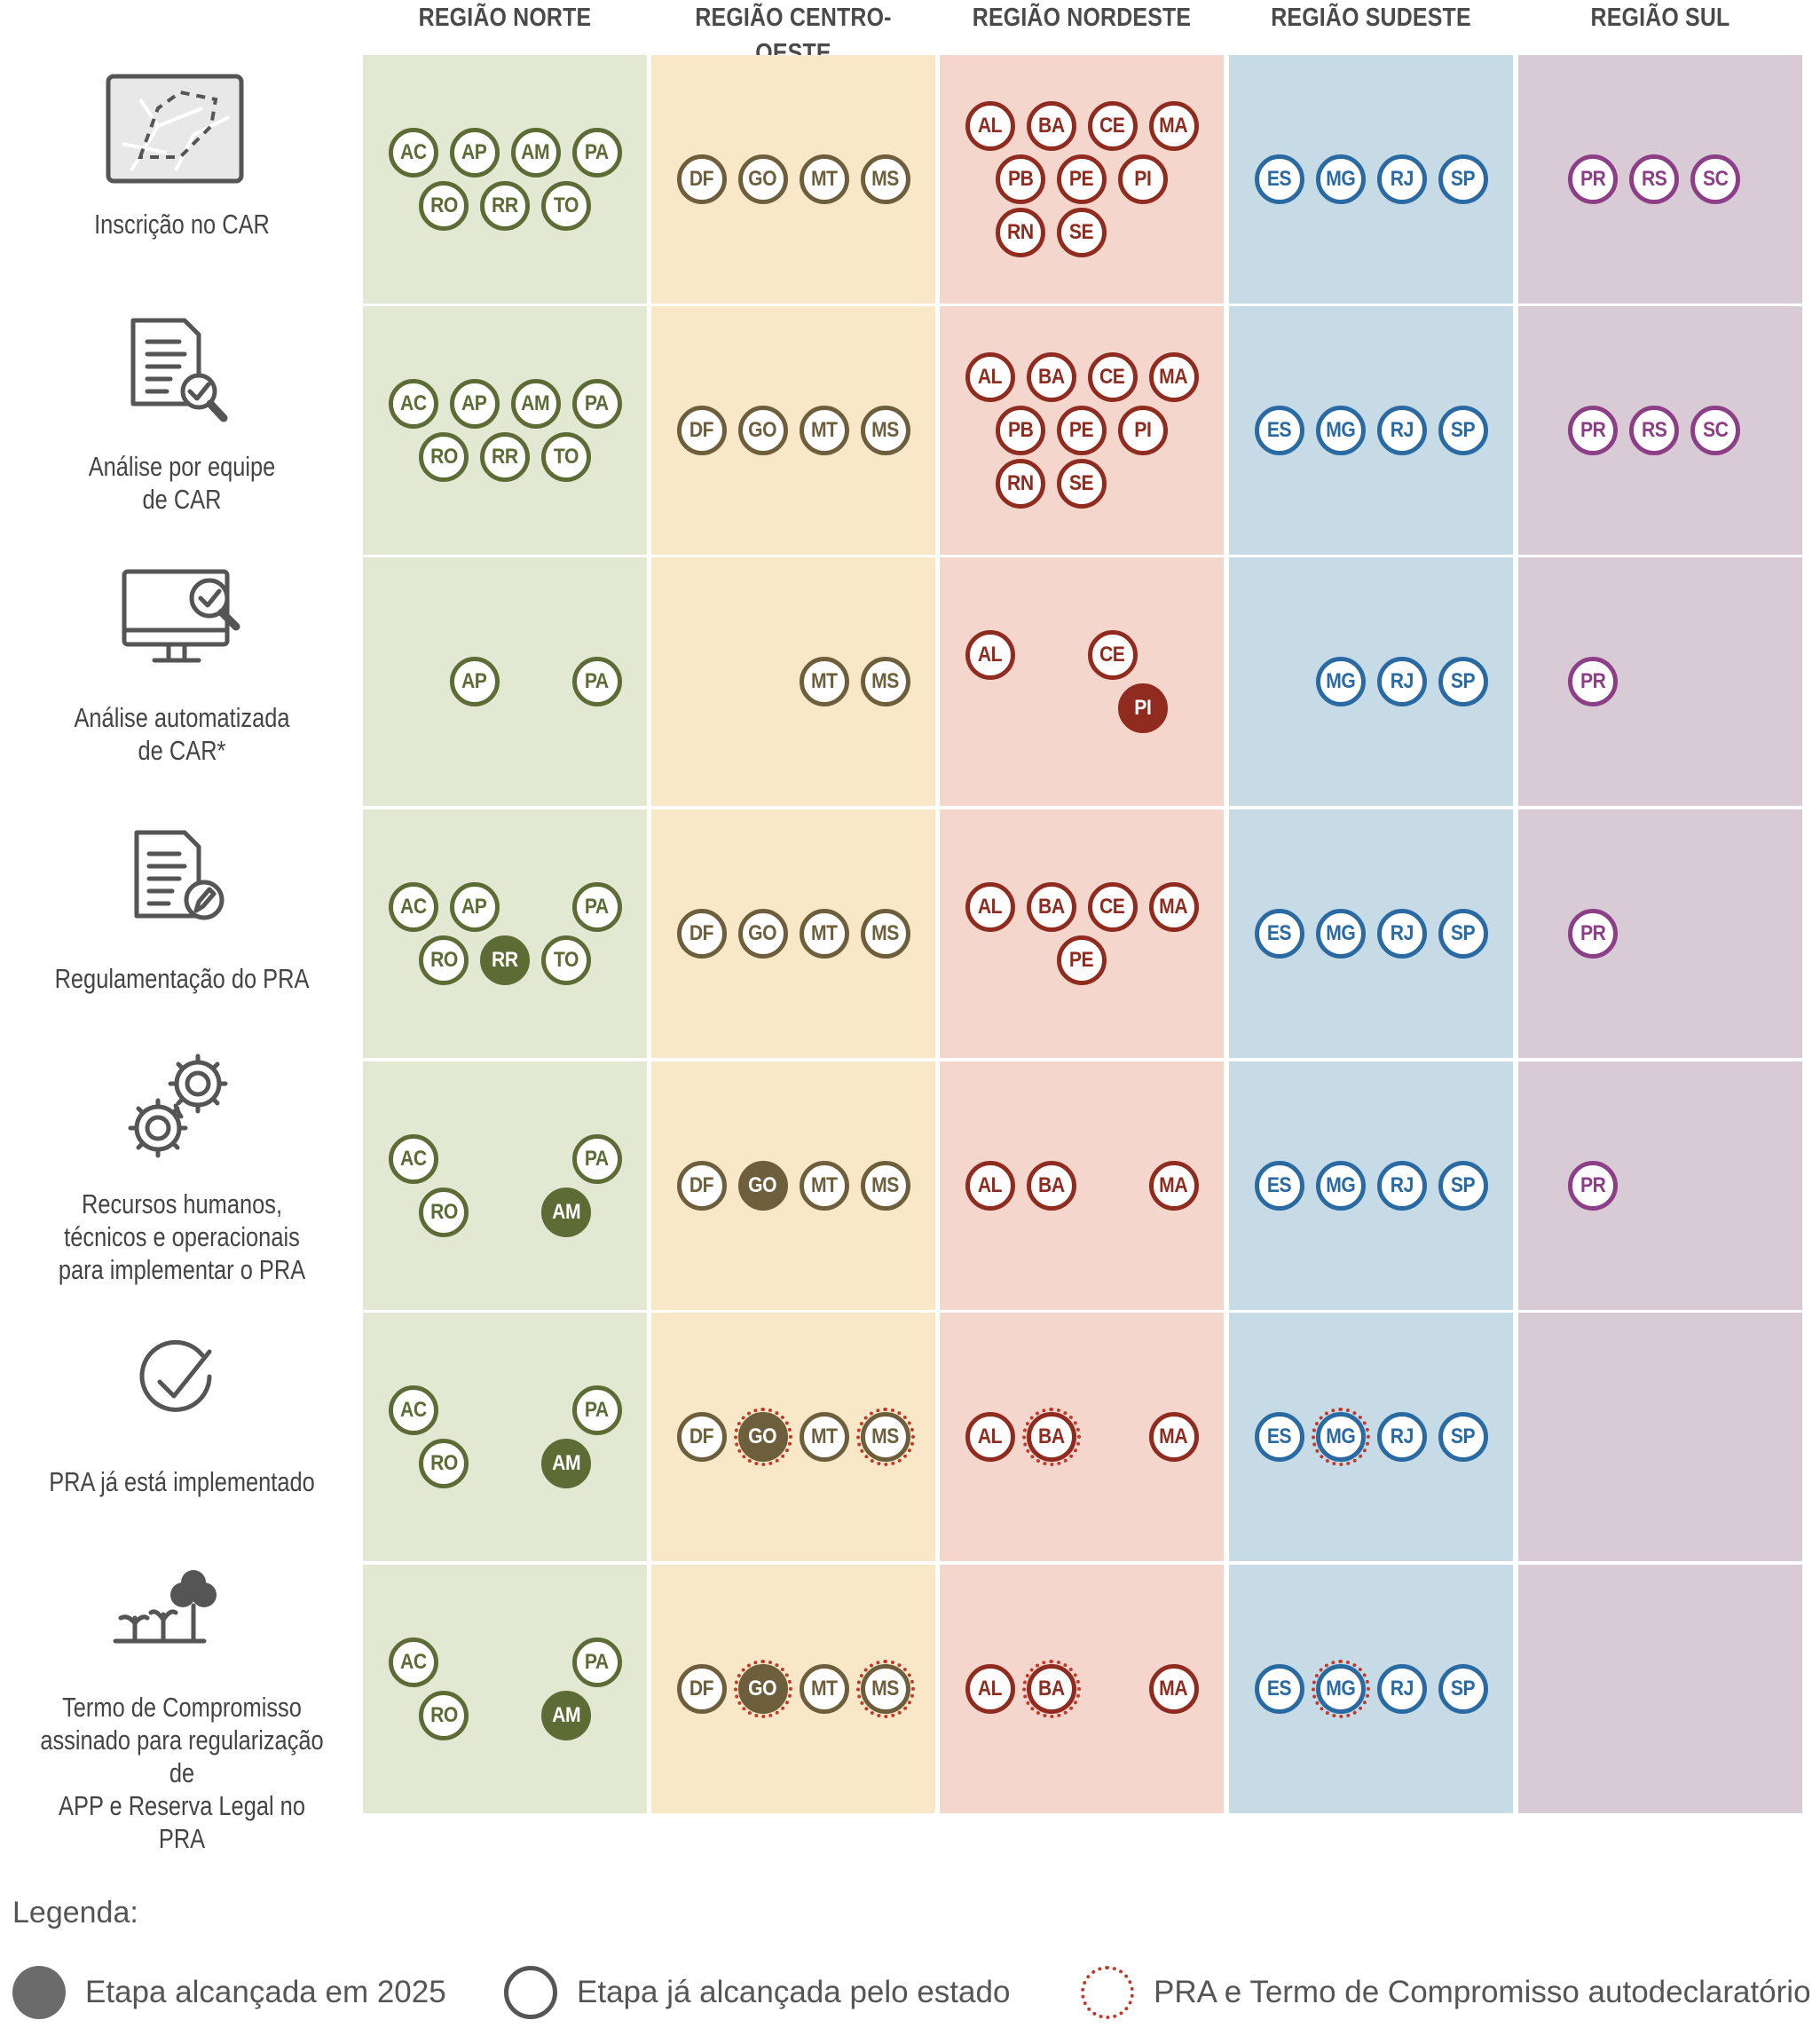 This screenshot has width=1820, height=2036. I want to click on cell-7-norte, so click(505, 1689).